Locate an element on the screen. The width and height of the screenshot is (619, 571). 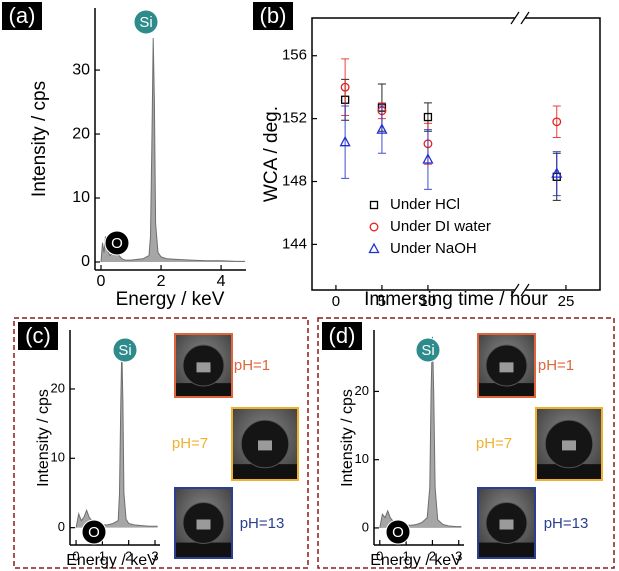
x-tick-label: 4 is located at coordinates (221, 281).